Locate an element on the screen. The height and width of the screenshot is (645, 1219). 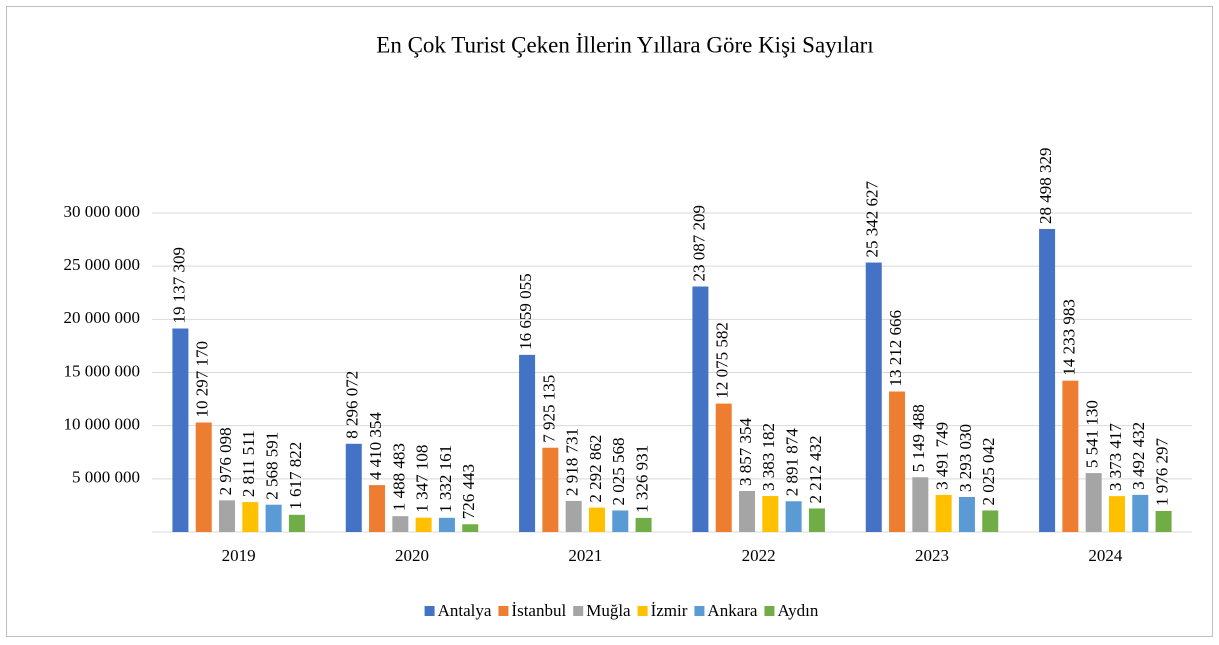
data-label: 1 326 931 is located at coordinates (641, 479).